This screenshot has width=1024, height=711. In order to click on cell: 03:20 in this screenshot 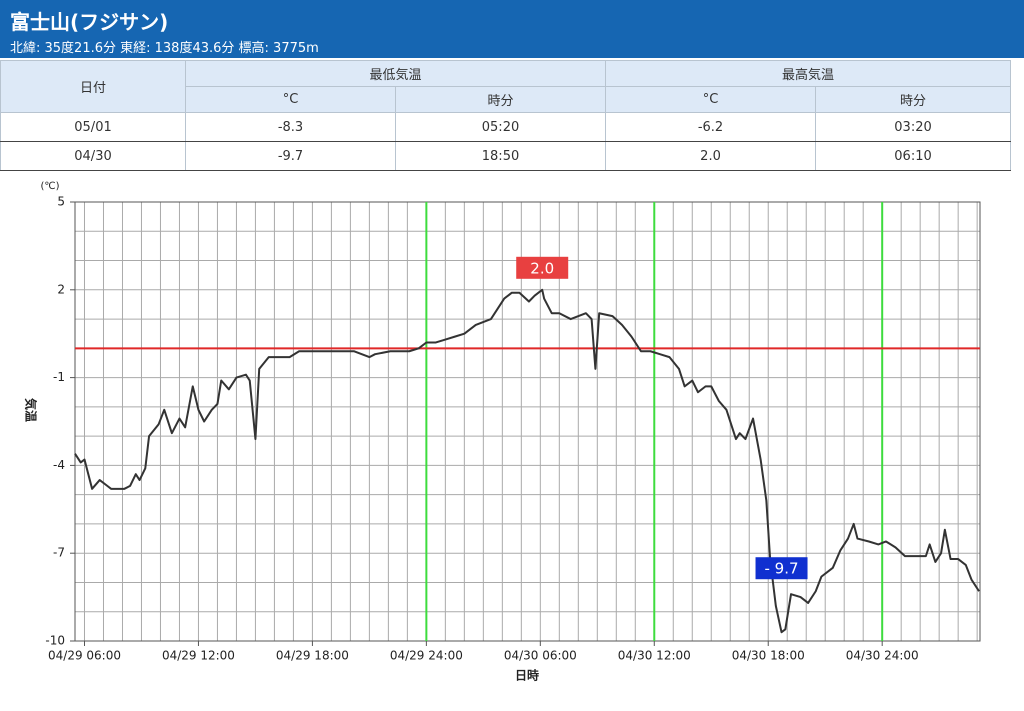, I will do `click(913, 127)`.